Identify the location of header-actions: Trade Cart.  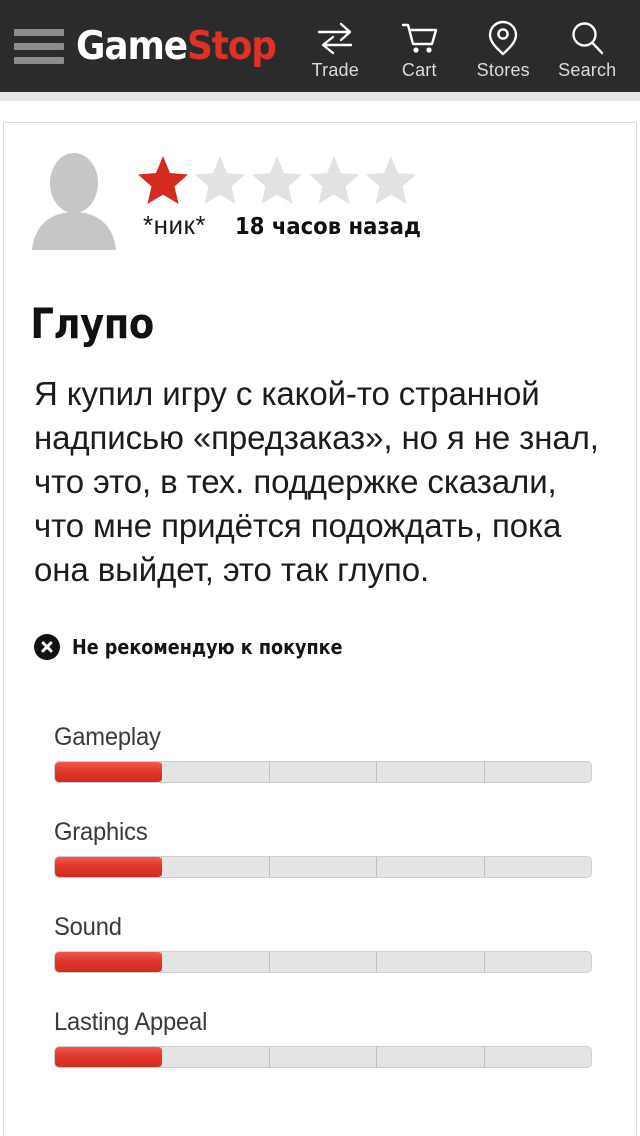
(461, 46).